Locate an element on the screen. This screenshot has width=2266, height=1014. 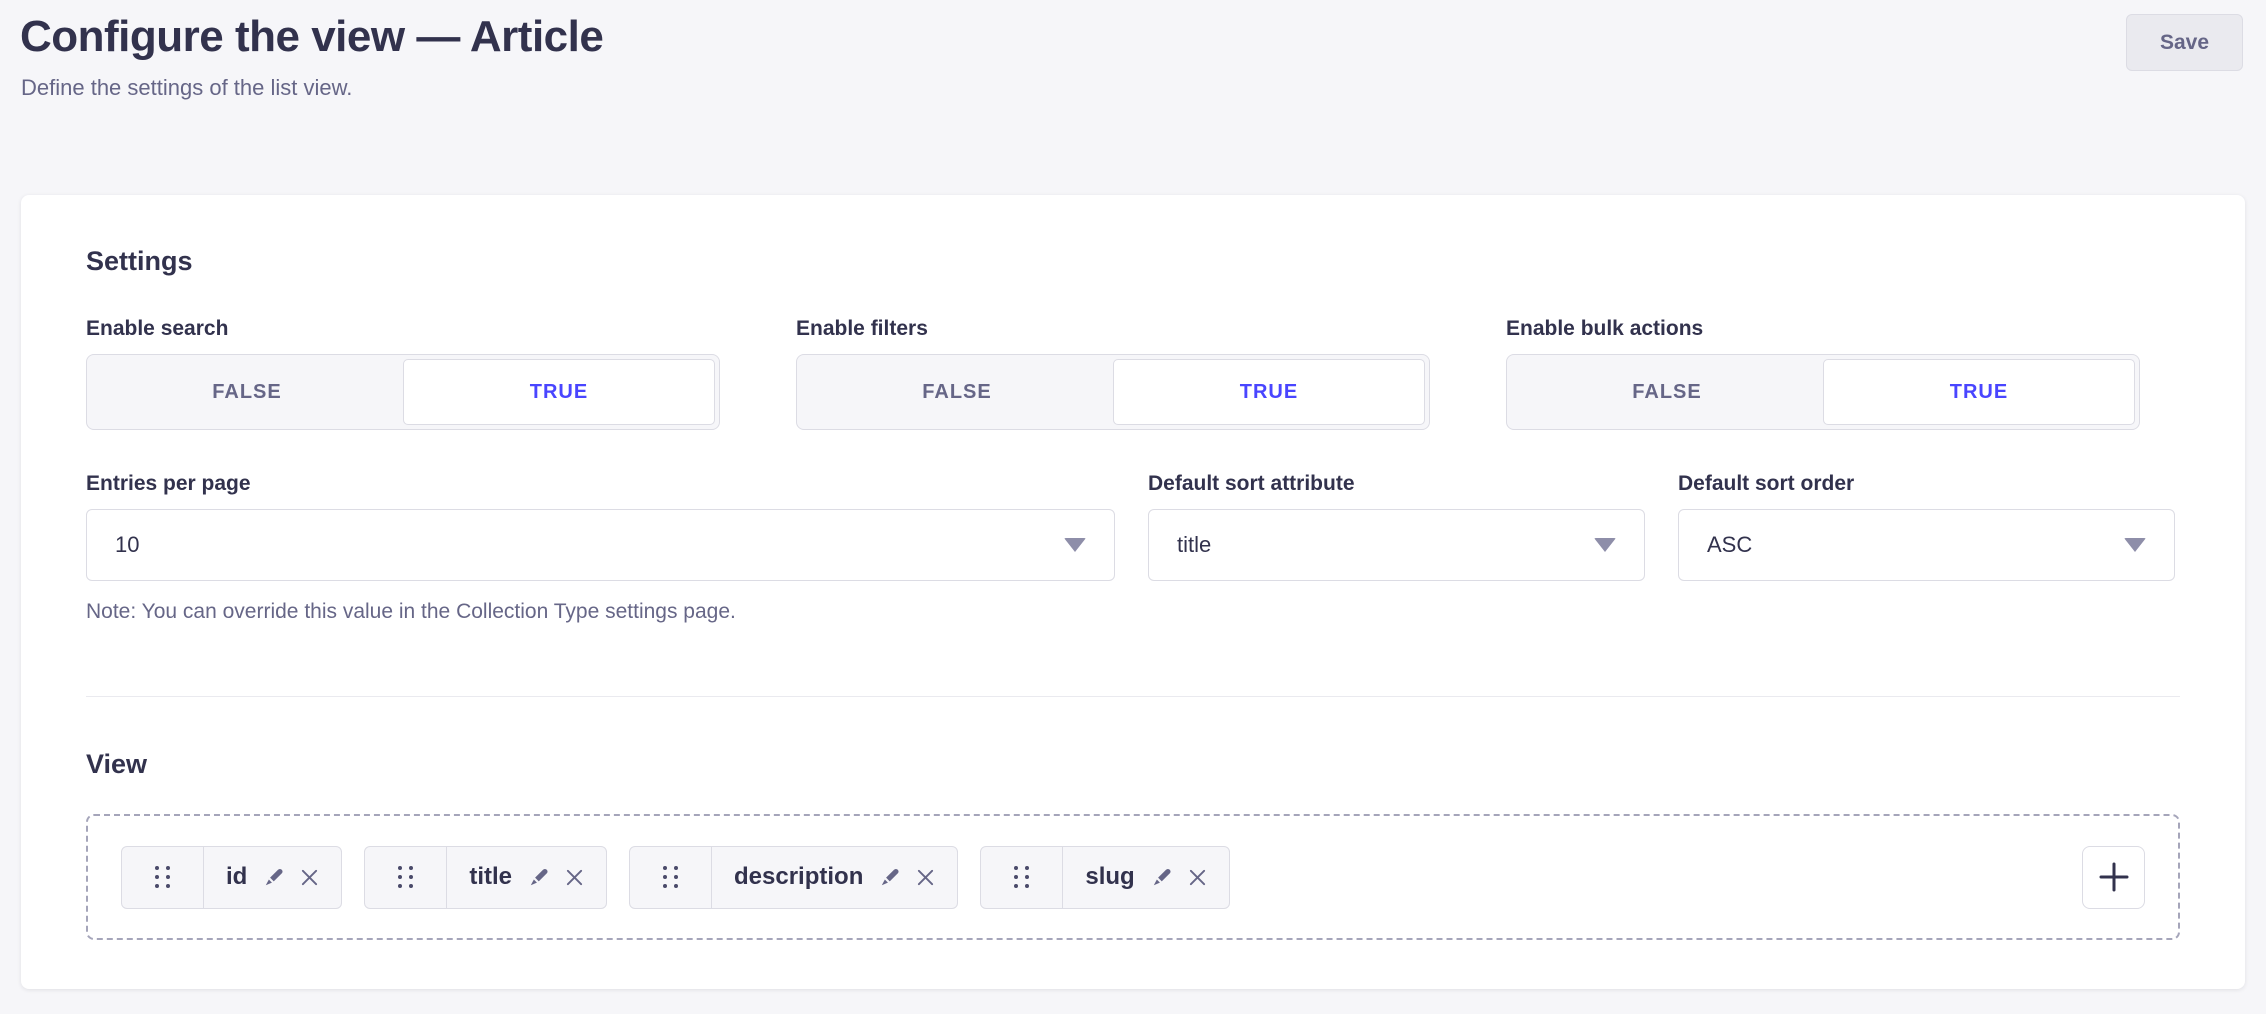
entries-per-page-label: Entries per page is located at coordinates (168, 483).